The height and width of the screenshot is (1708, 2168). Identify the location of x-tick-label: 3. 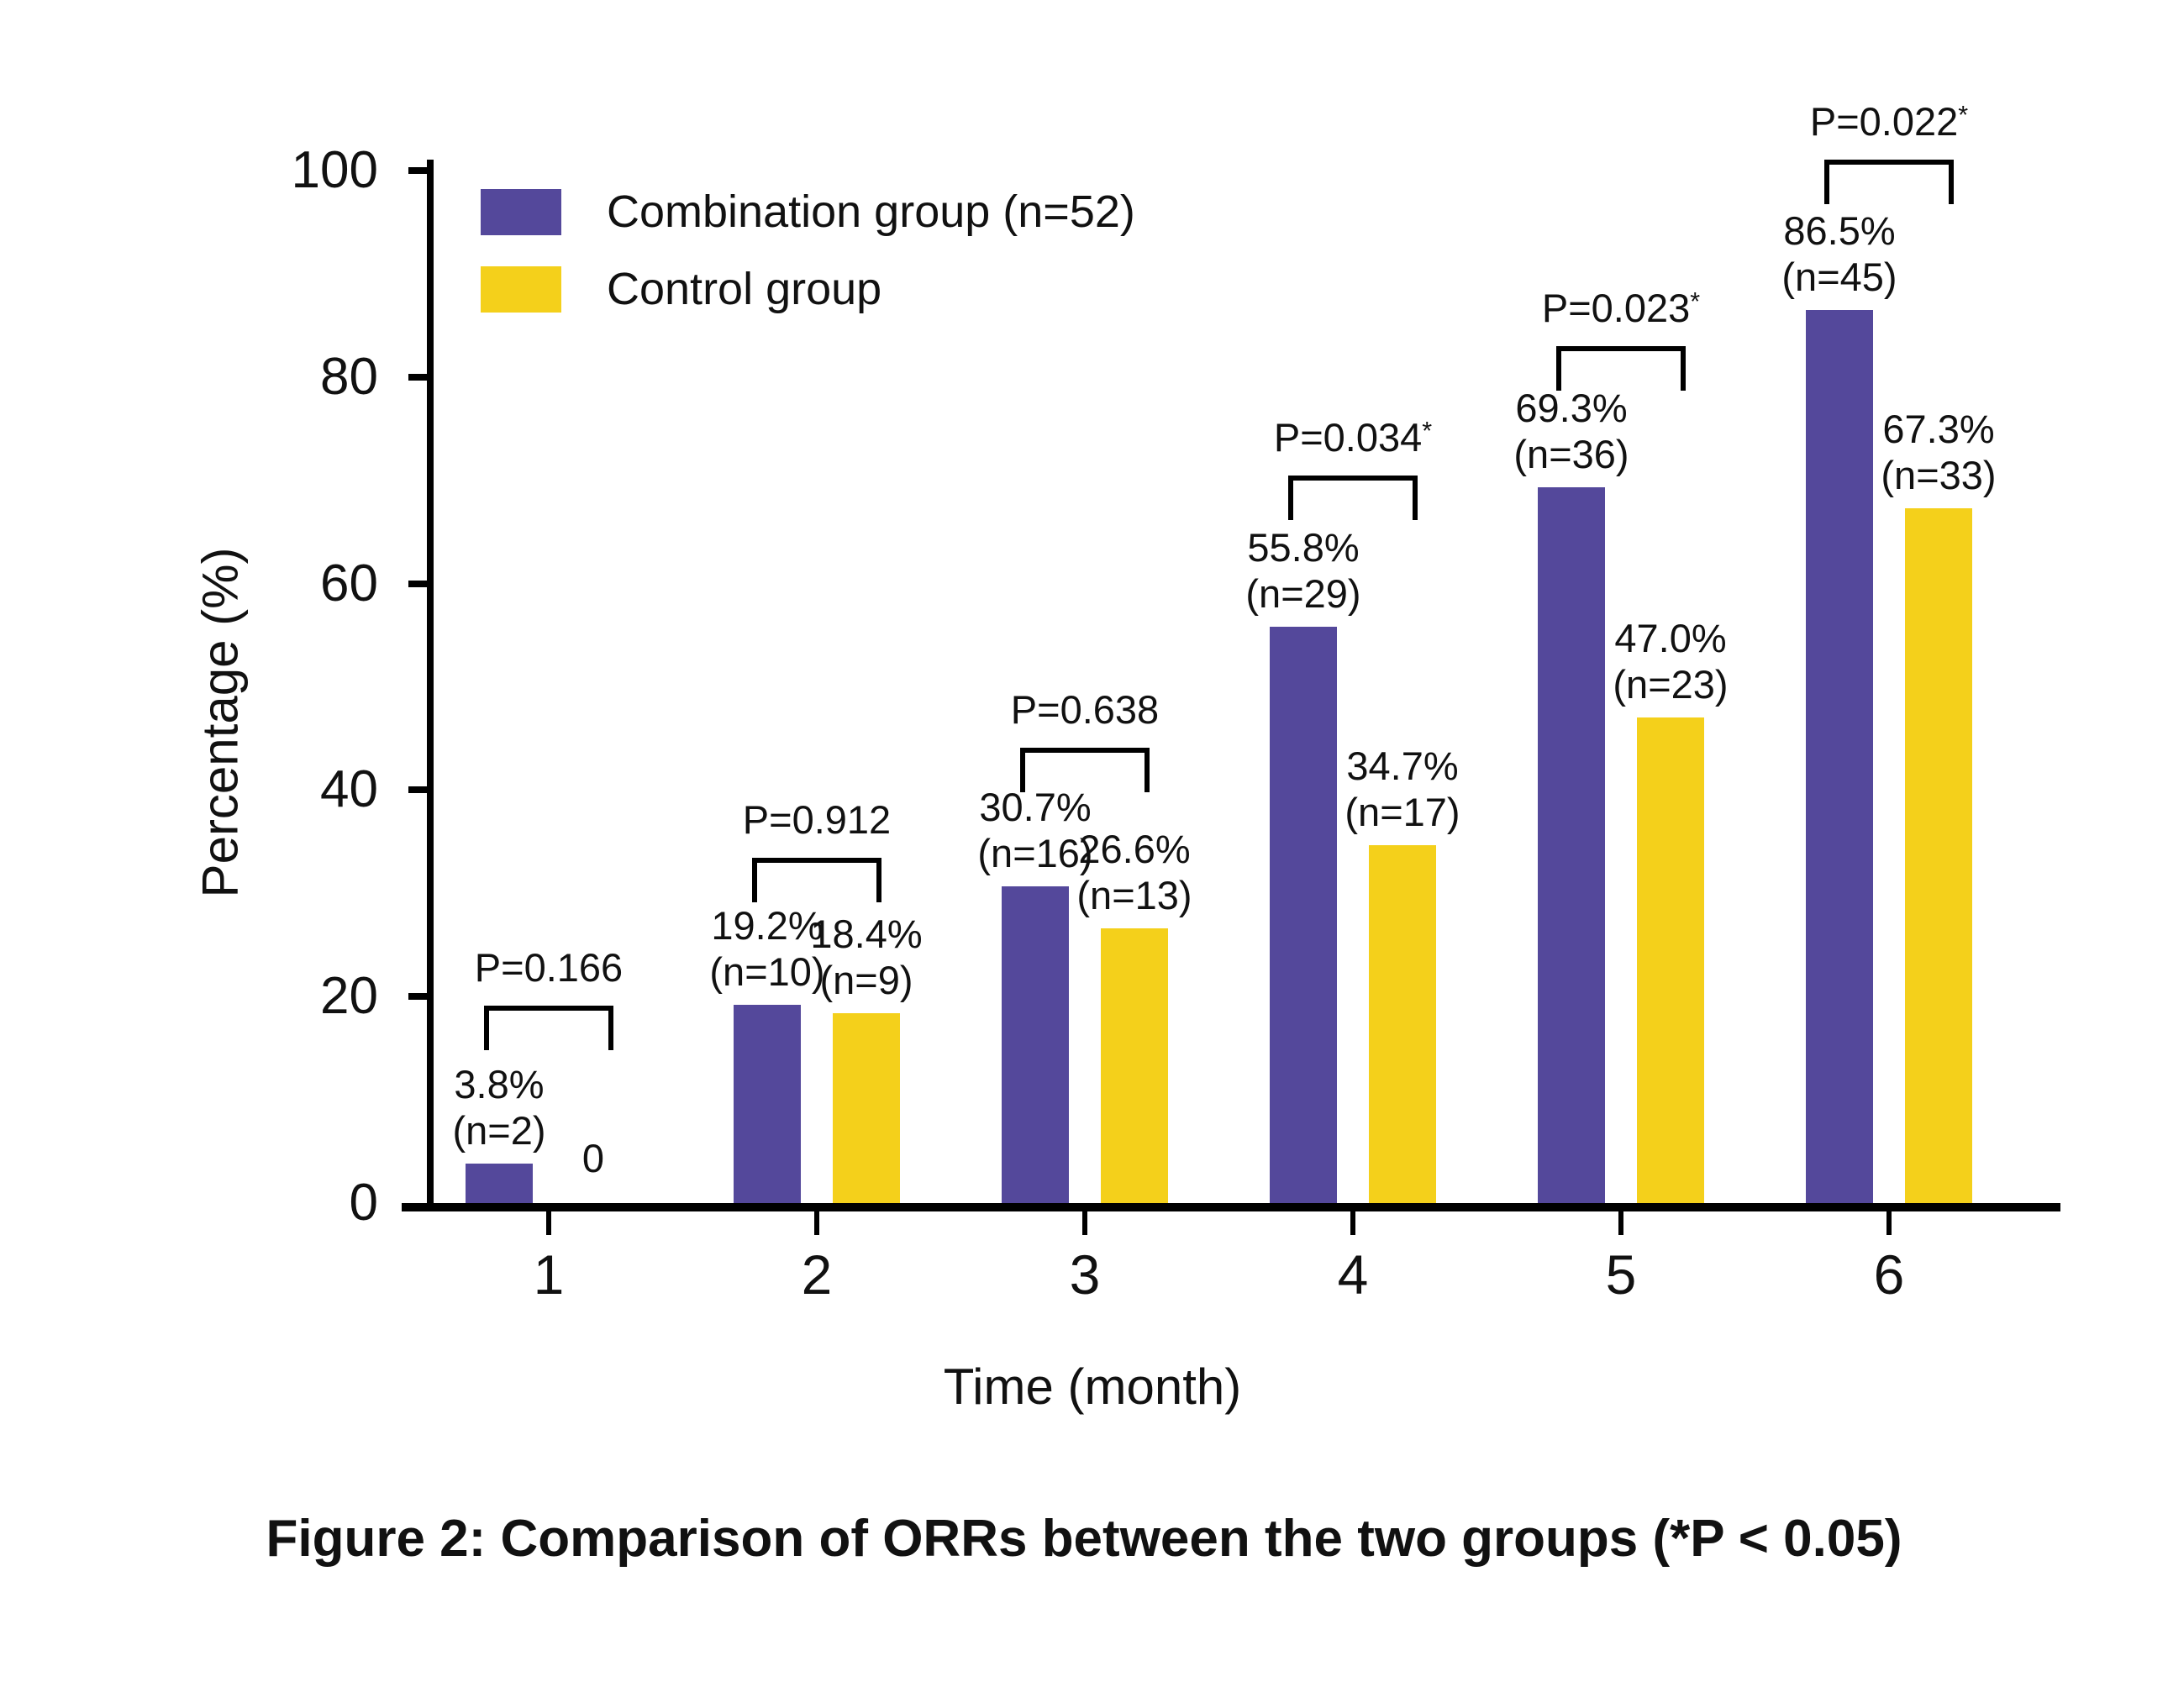
(1085, 1274).